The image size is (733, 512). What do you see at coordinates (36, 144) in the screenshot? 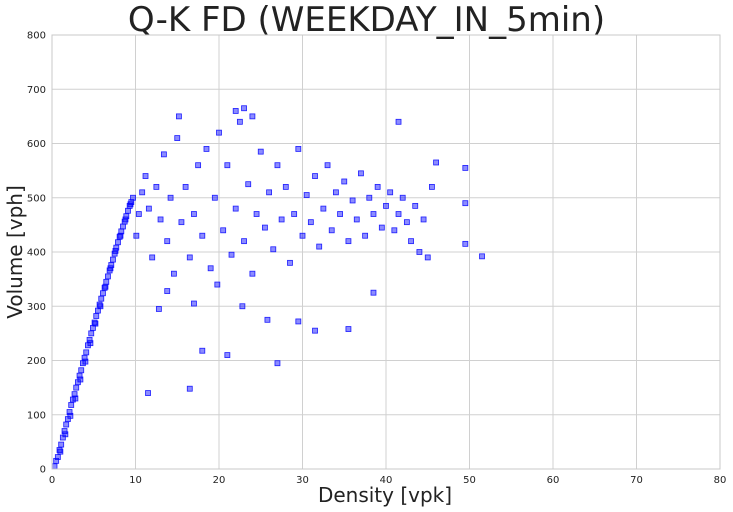
I see `y-tick-label: 600` at bounding box center [36, 144].